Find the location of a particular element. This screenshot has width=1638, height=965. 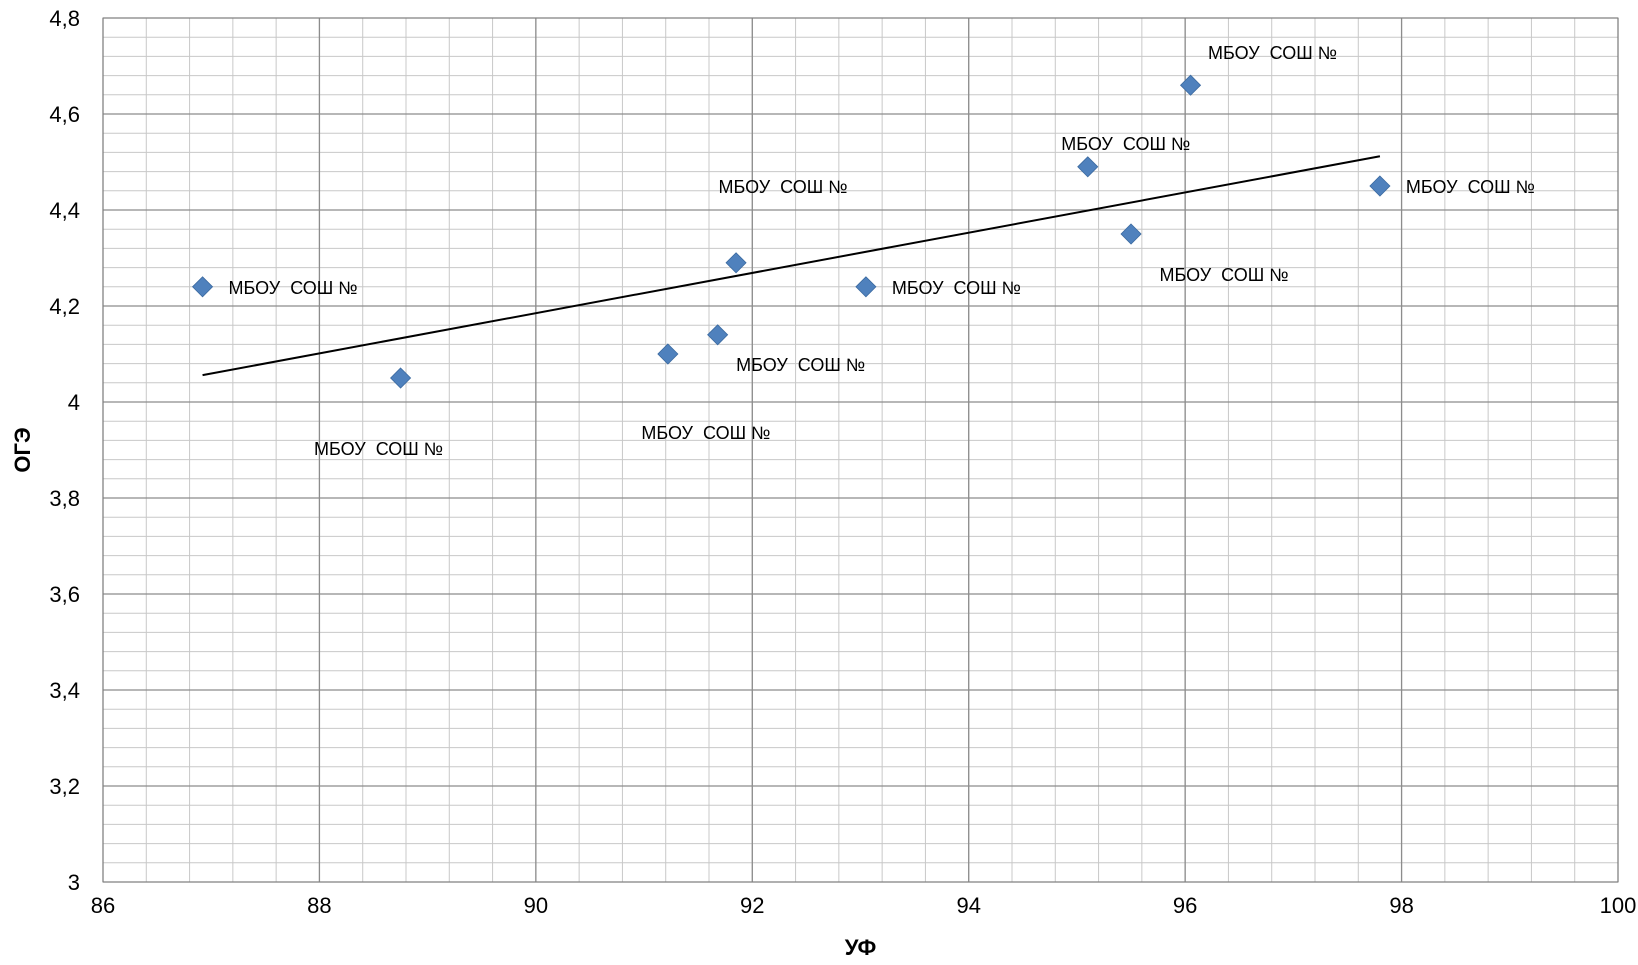

x-tick-label: 100 is located at coordinates (1618, 905).